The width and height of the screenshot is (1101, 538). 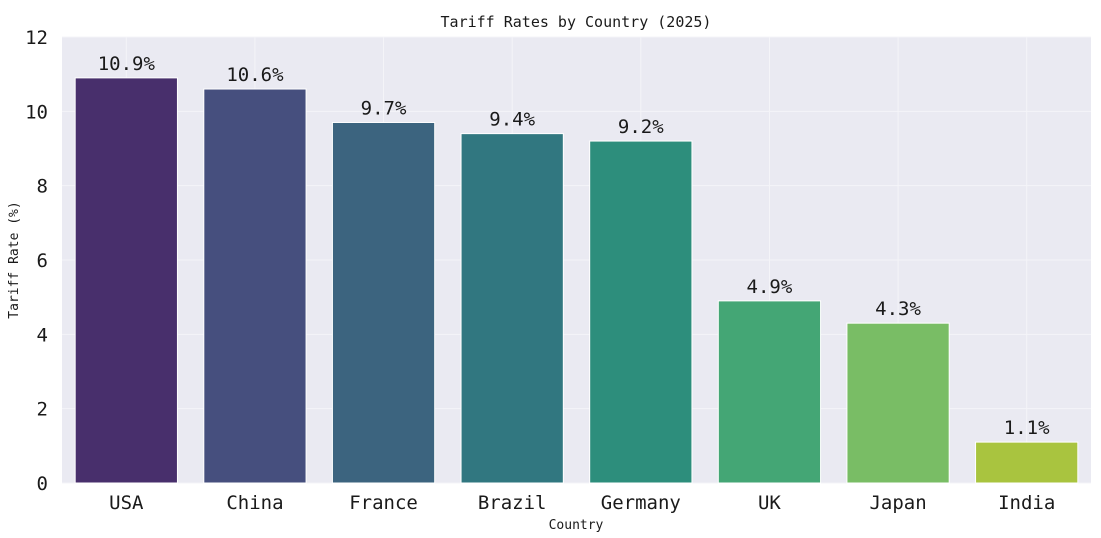 What do you see at coordinates (42, 335) in the screenshot?
I see `y-tick-label-4: 4` at bounding box center [42, 335].